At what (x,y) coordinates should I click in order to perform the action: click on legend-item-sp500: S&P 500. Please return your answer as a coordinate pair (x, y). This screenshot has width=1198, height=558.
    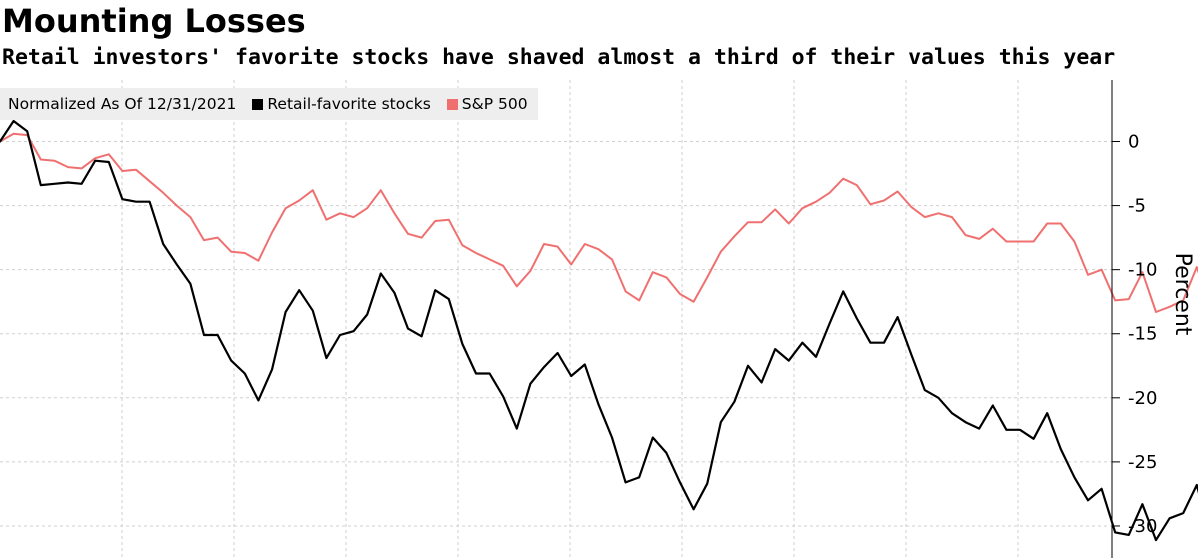
    Looking at the image, I should click on (487, 104).